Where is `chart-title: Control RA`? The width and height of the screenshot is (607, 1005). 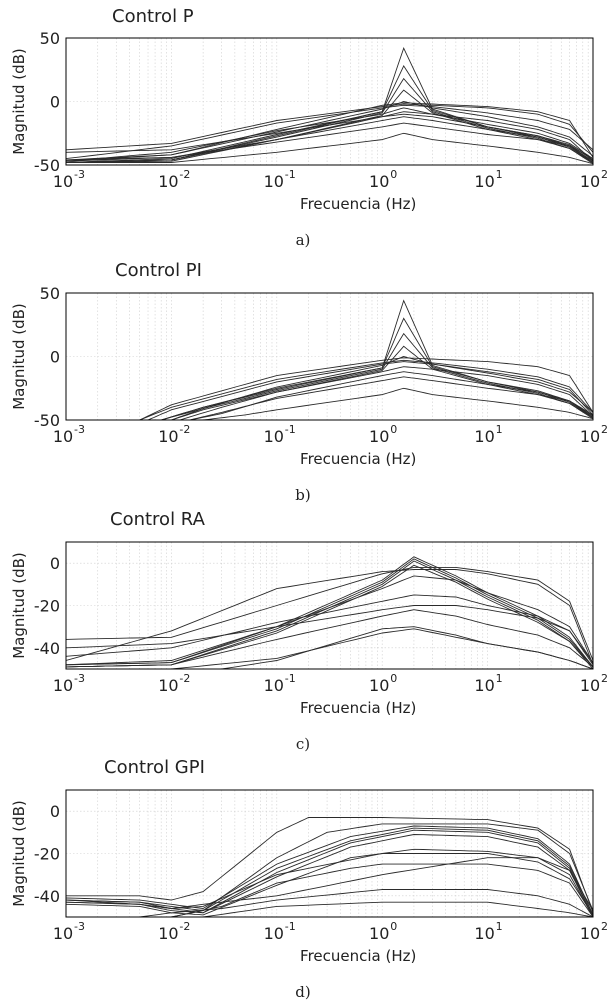 chart-title: Control RA is located at coordinates (158, 519).